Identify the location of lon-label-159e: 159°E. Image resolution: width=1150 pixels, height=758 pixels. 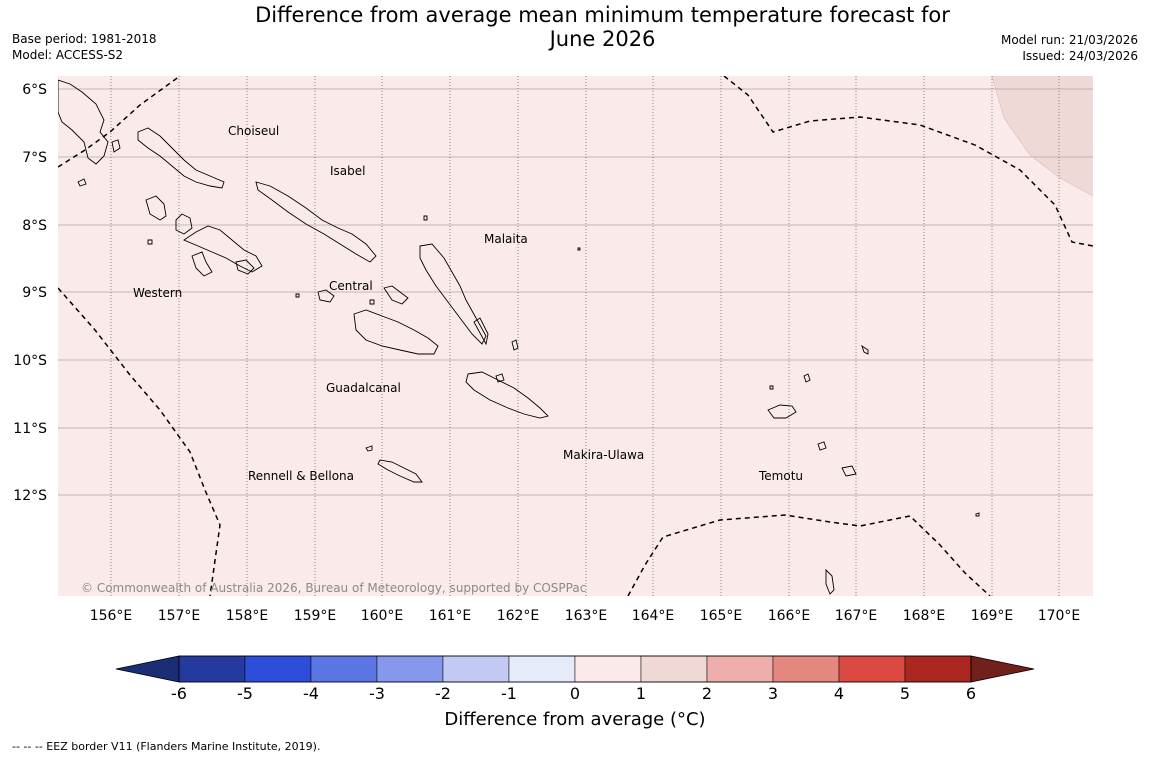
(315, 616).